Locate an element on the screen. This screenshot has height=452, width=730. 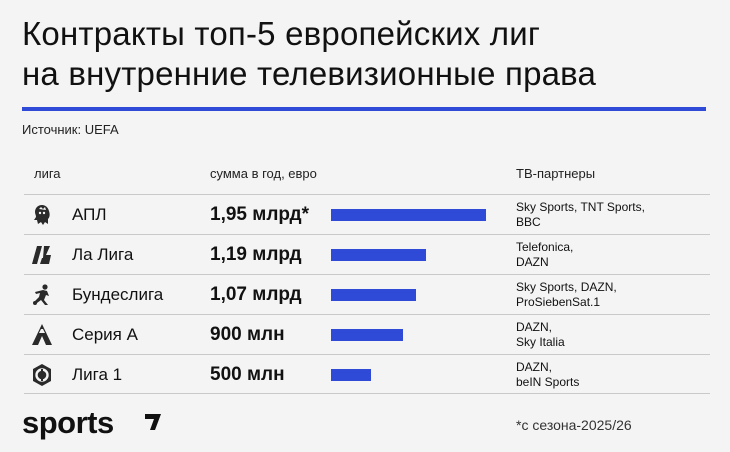
league-name: Бундеслига is located at coordinates (118, 294).